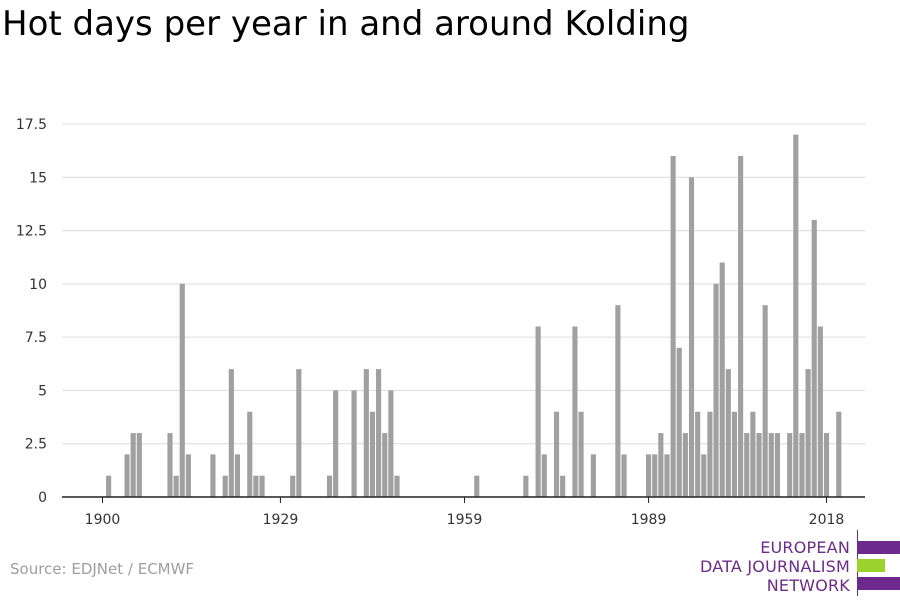  What do you see at coordinates (805, 547) in the screenshot?
I see `logo-line-1: EUROPEAN` at bounding box center [805, 547].